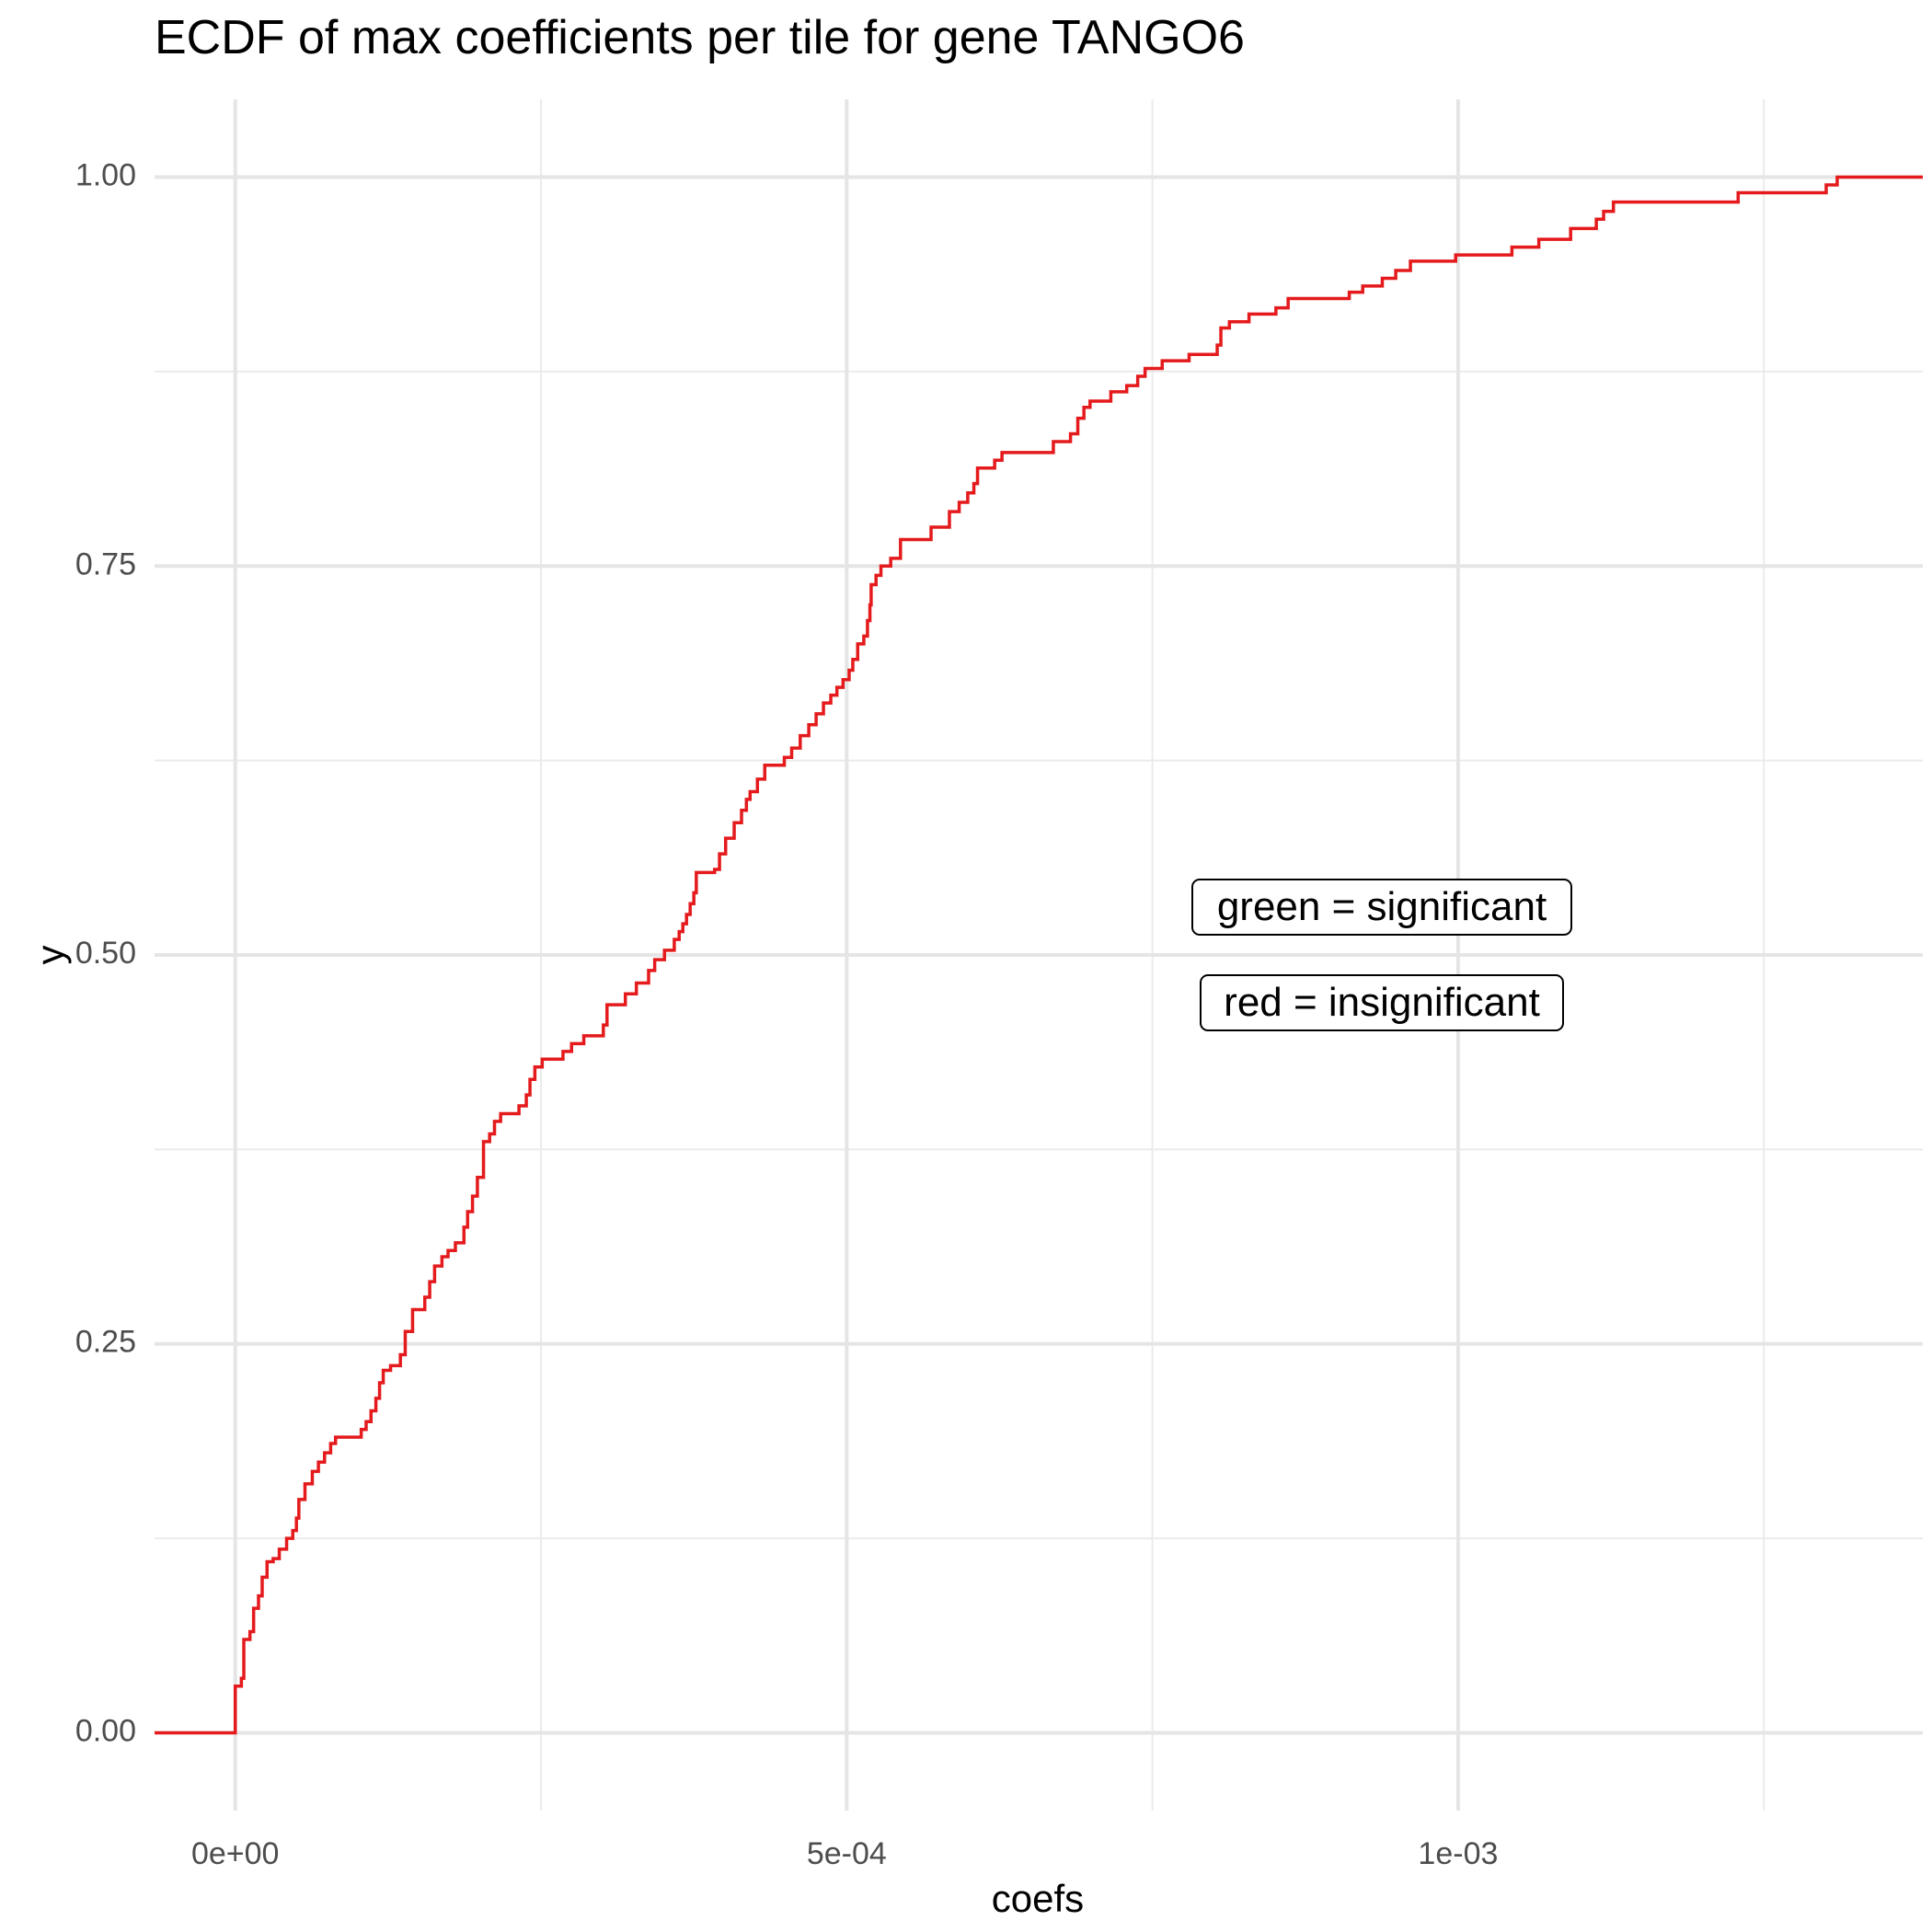 The image size is (1932, 1932). What do you see at coordinates (105, 175) in the screenshot?
I see `y-tick-label: 1.00` at bounding box center [105, 175].